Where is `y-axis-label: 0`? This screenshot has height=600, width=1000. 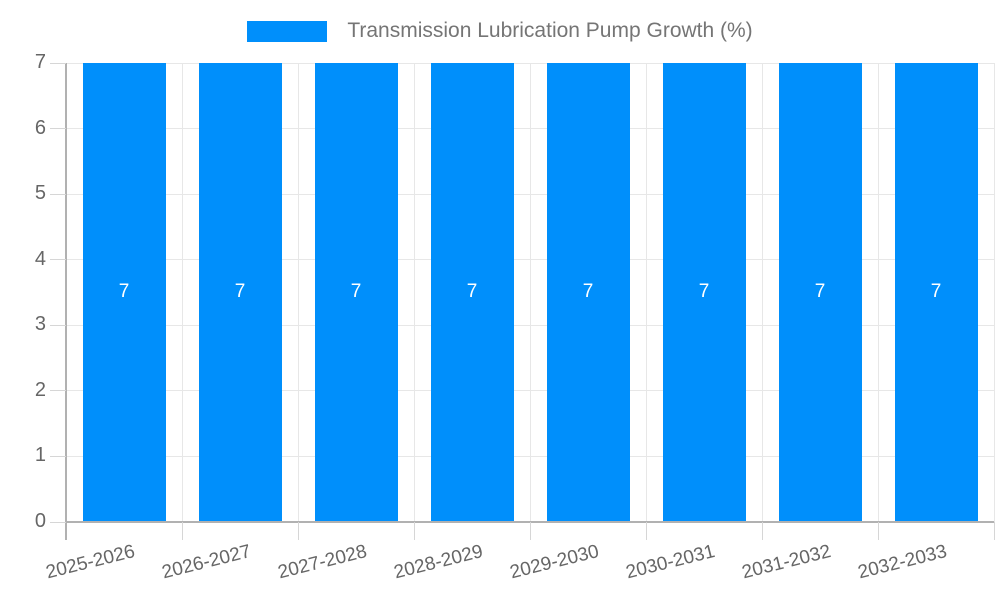 y-axis-label: 0 is located at coordinates (40, 521).